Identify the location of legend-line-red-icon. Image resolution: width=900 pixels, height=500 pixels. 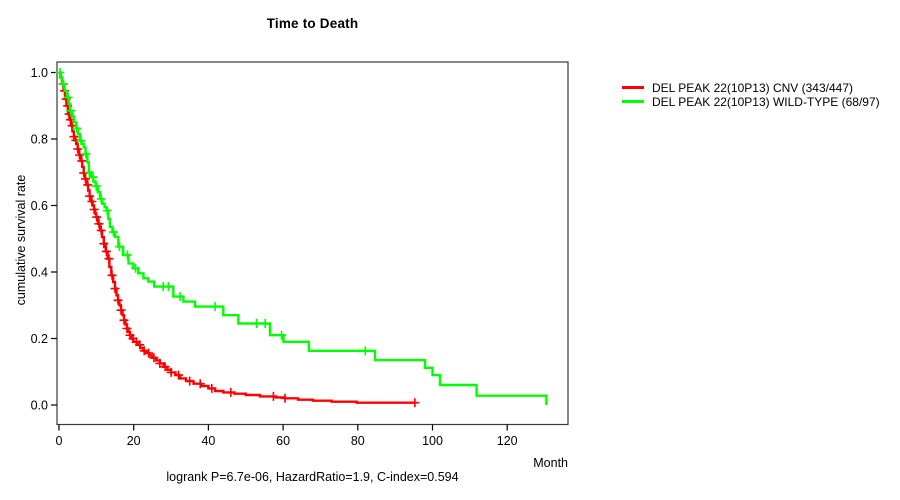
(633, 87).